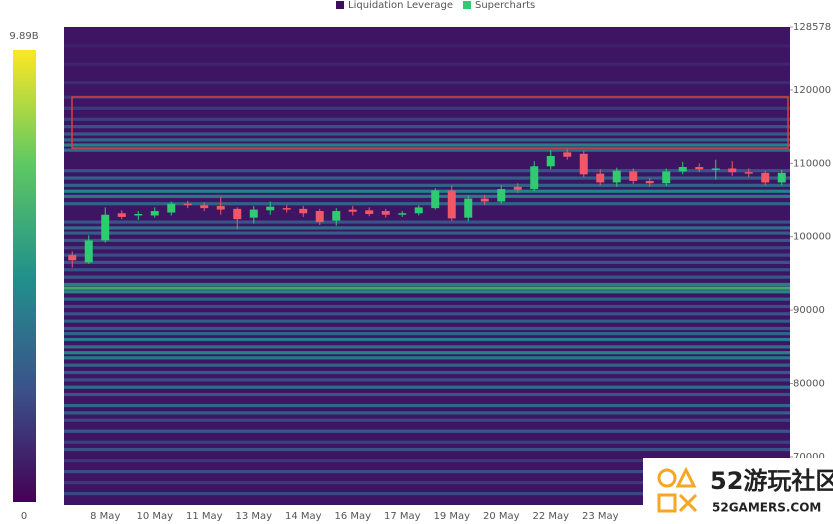 The image size is (833, 524). I want to click on x-tick-label: 16 May, so click(352, 516).